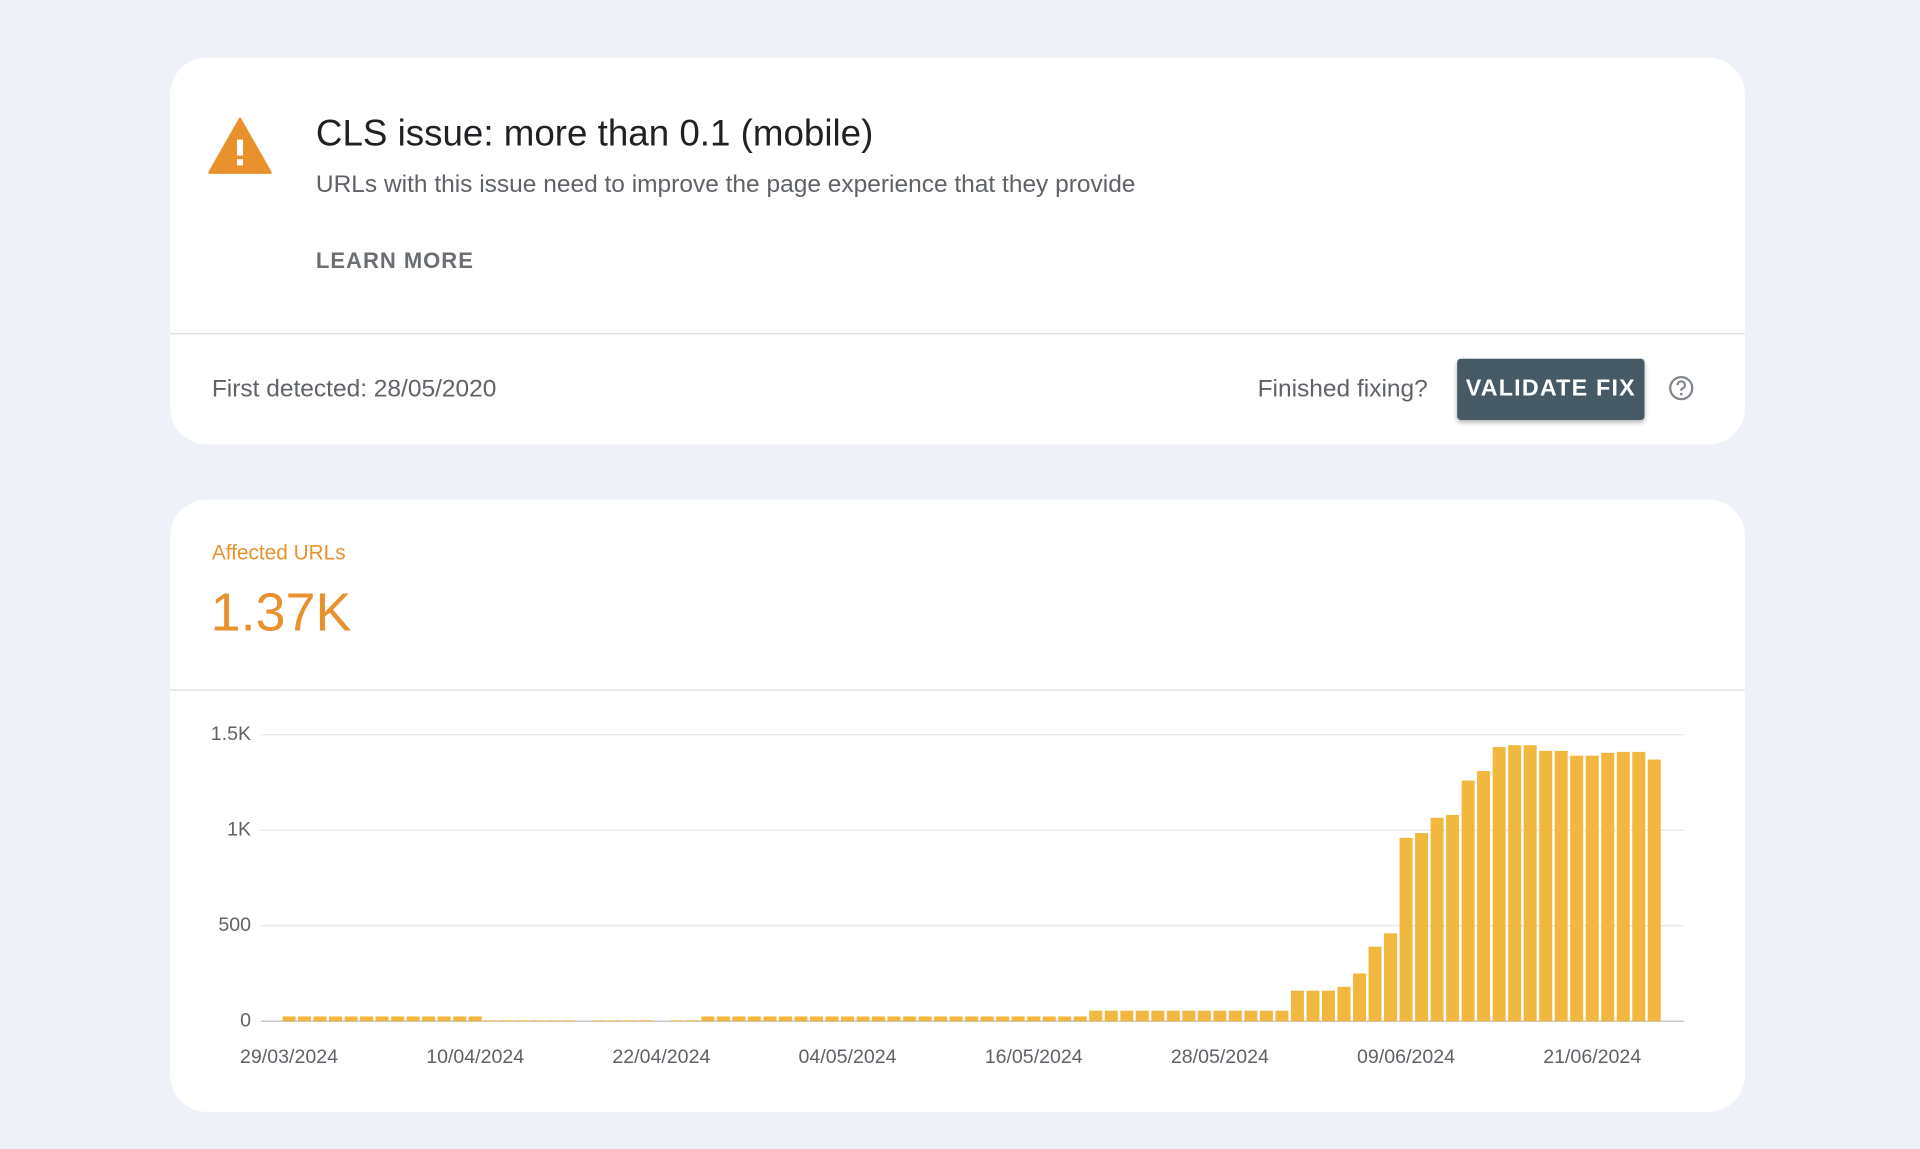 The height and width of the screenshot is (1149, 1920). I want to click on learn-more-link: LEARN MORE, so click(394, 261).